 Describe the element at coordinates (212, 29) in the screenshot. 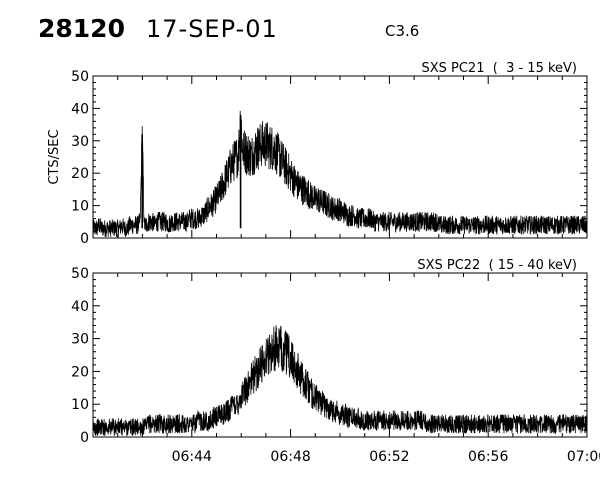

I see `event-date: 17-SEP-01` at that location.